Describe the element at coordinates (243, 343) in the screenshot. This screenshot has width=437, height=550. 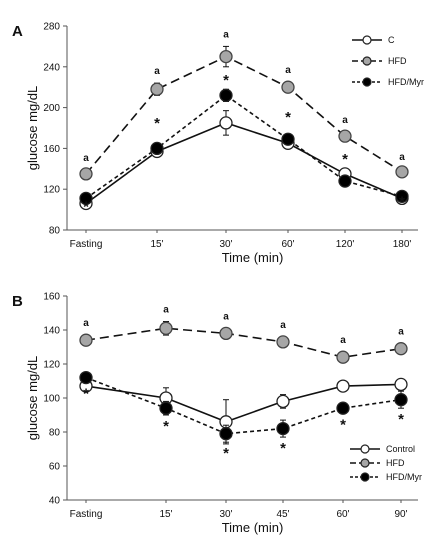
I see `series-line-hfd` at that location.